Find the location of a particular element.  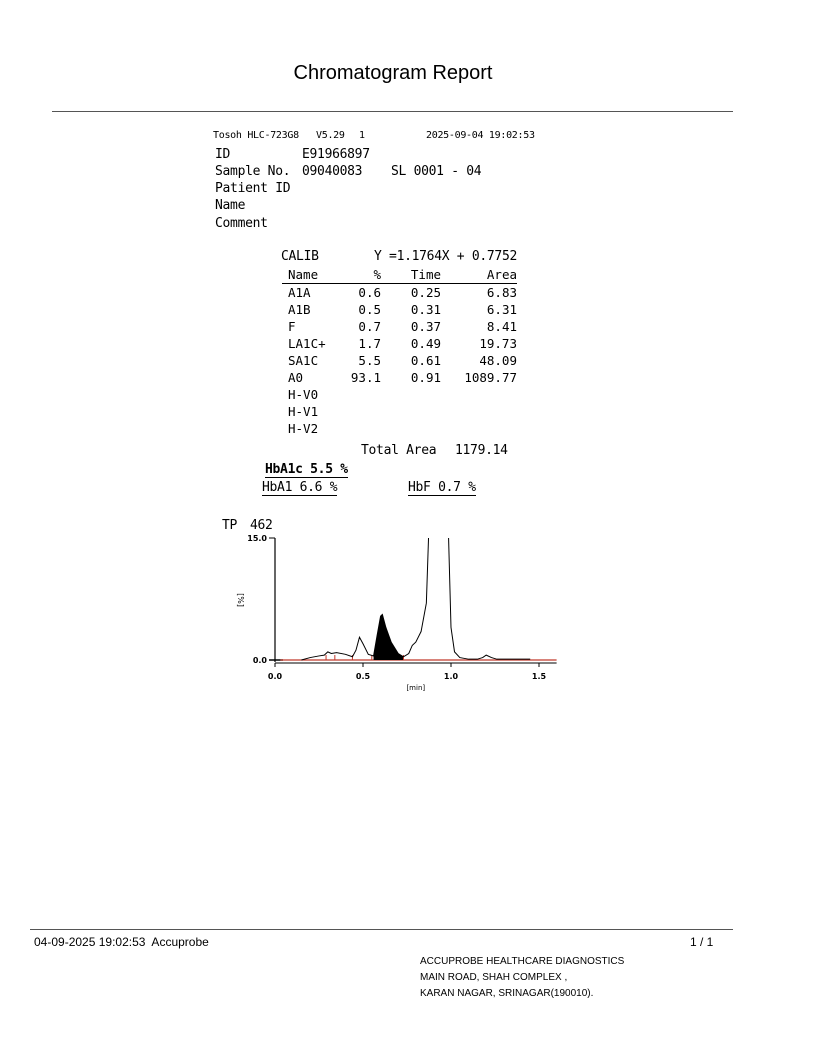

cell-percent: 0.7 is located at coordinates (369, 326).